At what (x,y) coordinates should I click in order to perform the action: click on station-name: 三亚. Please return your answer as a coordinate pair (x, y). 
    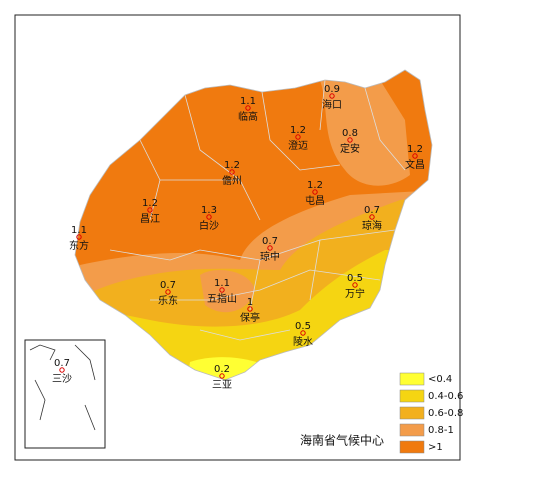
    Looking at the image, I should click on (222, 385).